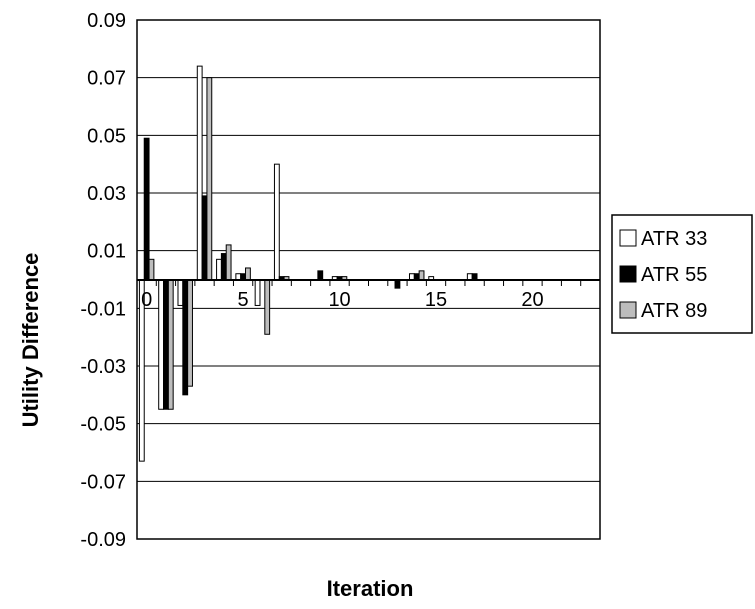  I want to click on x-tick-label: 15, so click(436, 300).